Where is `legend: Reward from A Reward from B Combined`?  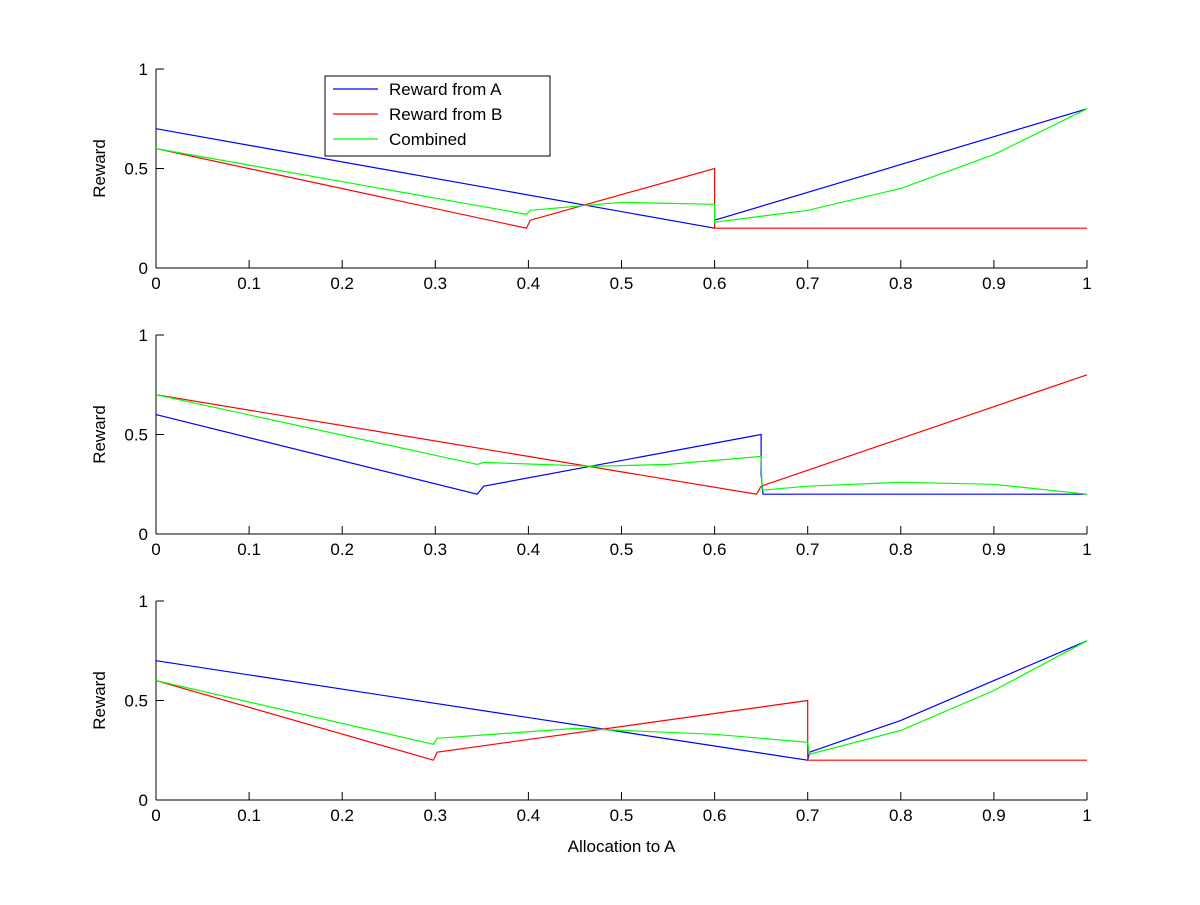
legend: Reward from A Reward from B Combined is located at coordinates (437, 116).